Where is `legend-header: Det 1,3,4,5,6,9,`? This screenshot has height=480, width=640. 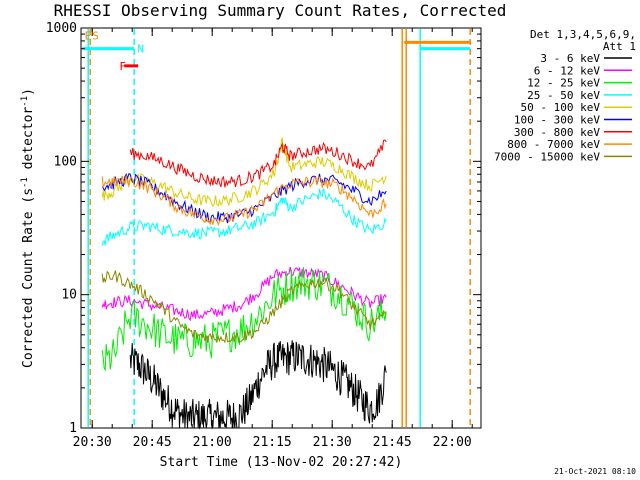
legend-header: Det 1,3,4,5,6,9, is located at coordinates (583, 34).